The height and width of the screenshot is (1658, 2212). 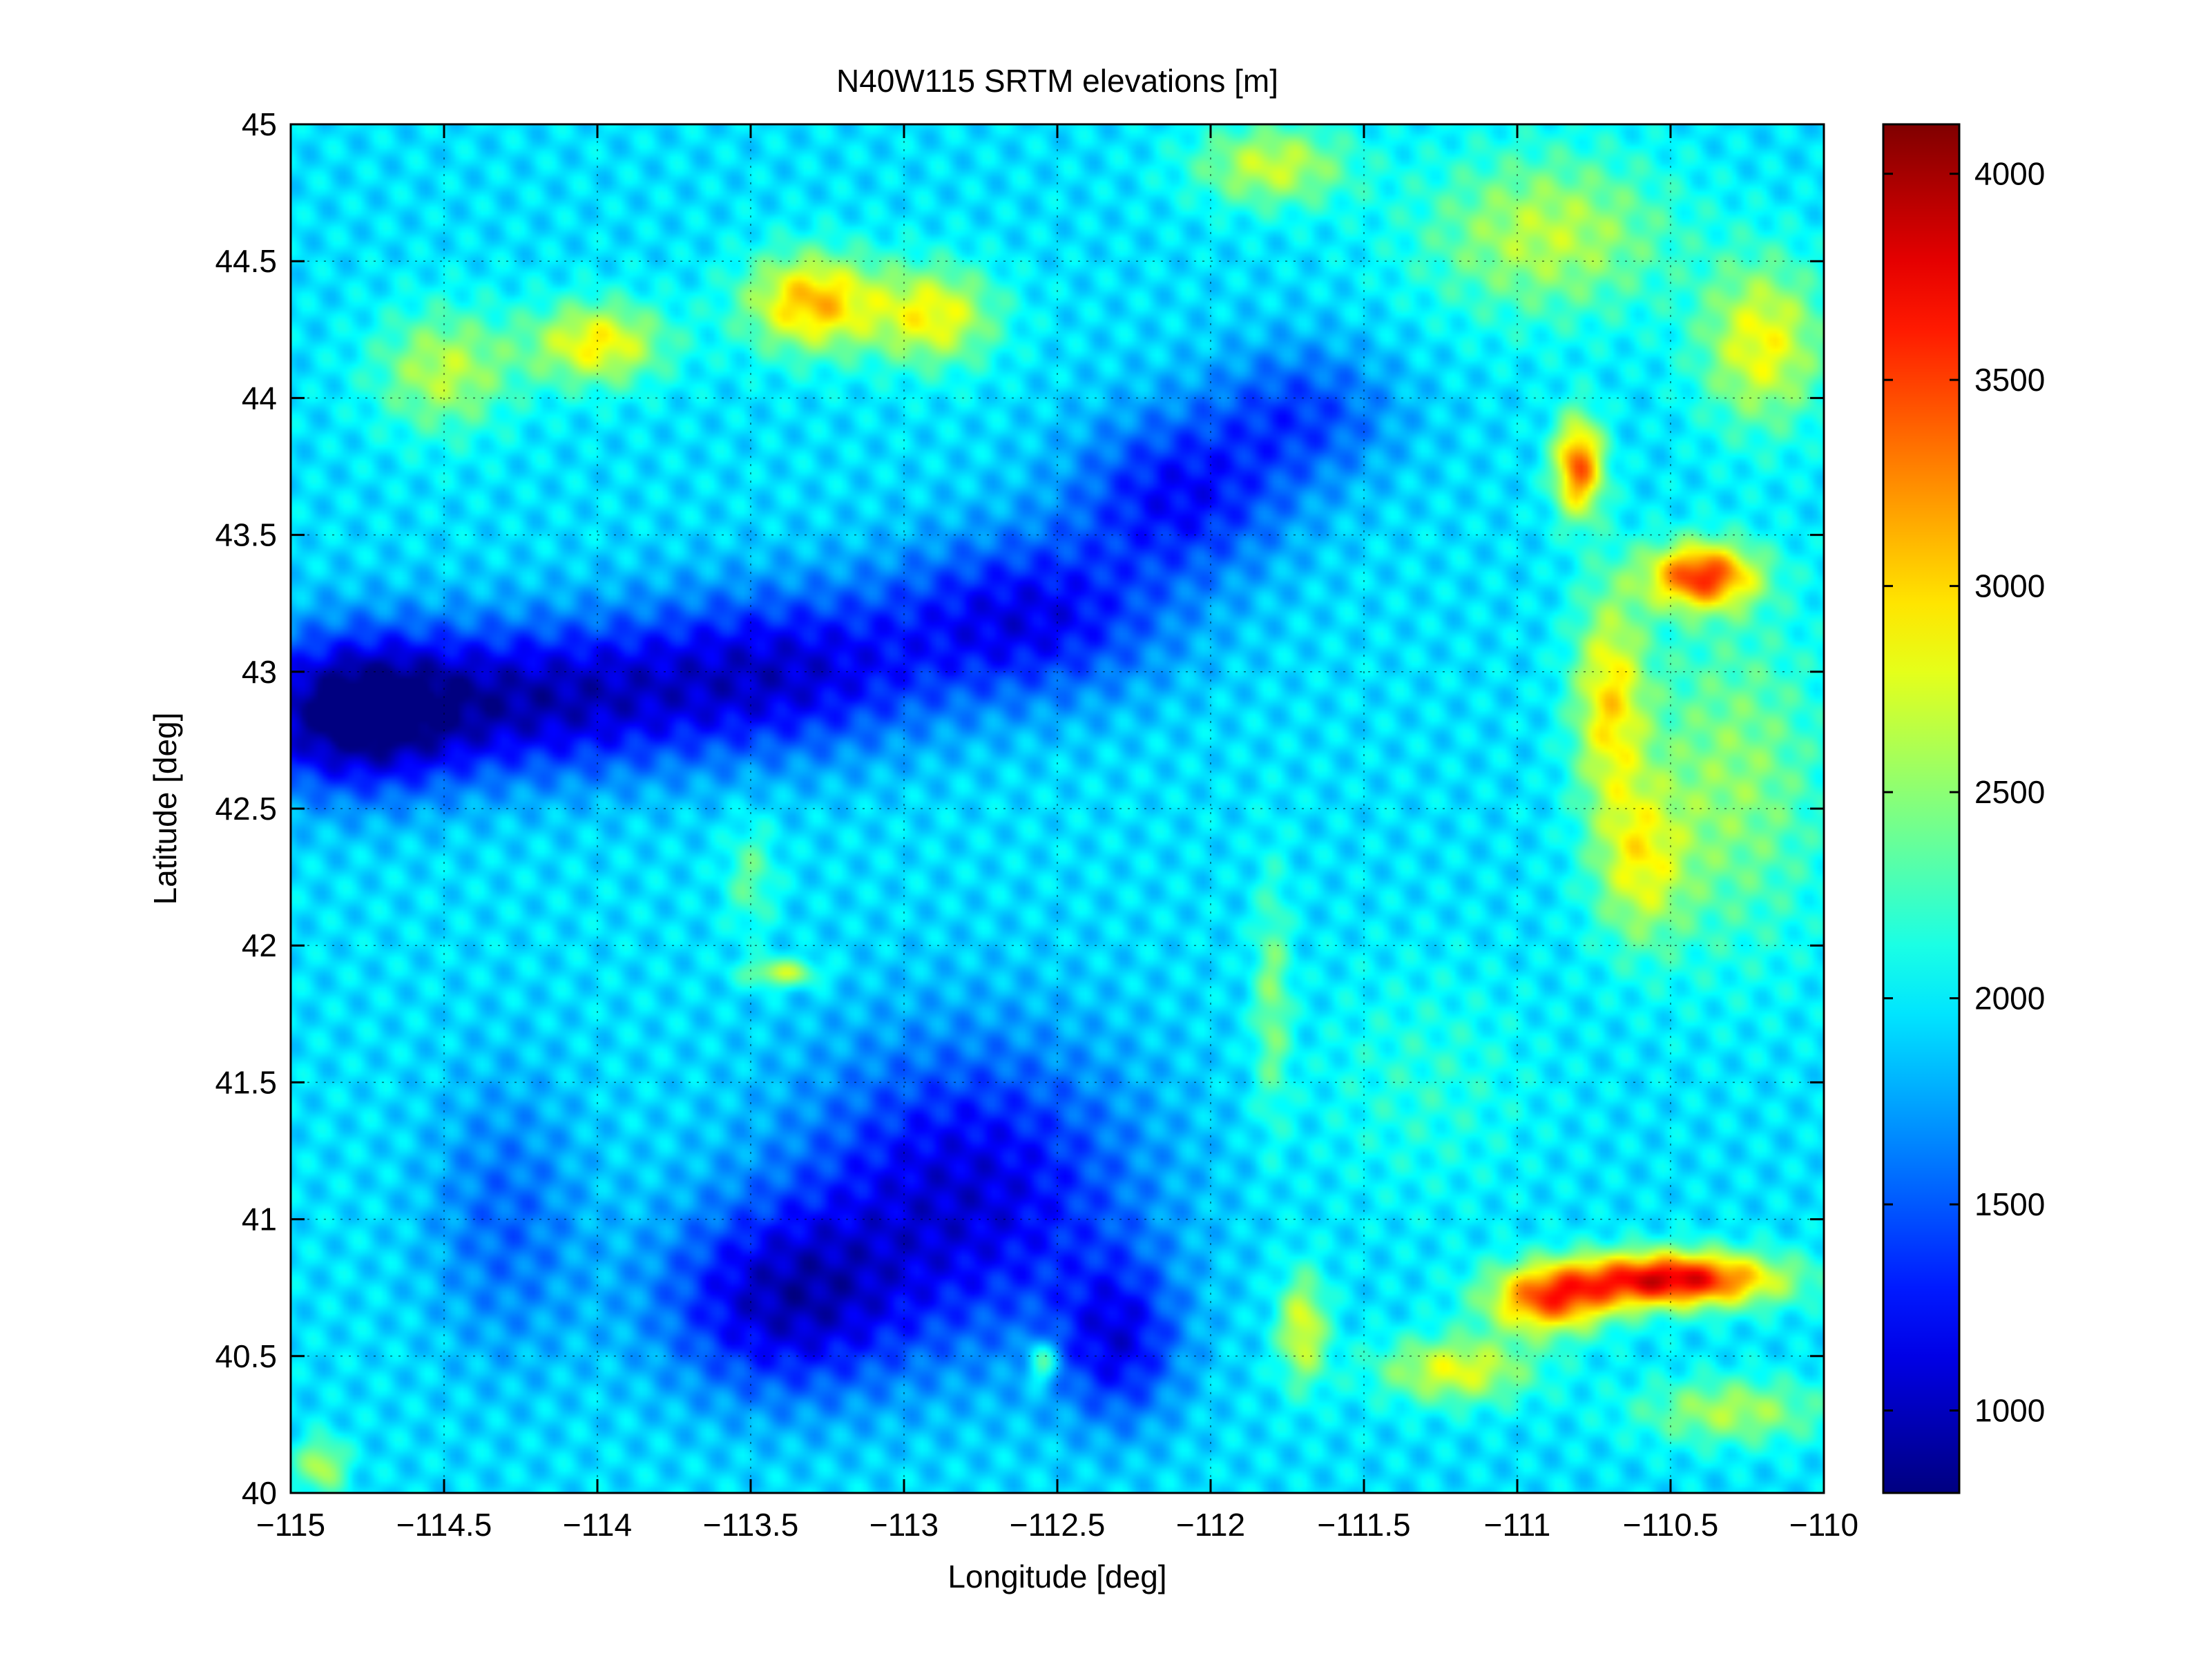 I want to click on chart-title: N40W115 SRTM elevations [m], so click(x=1057, y=81).